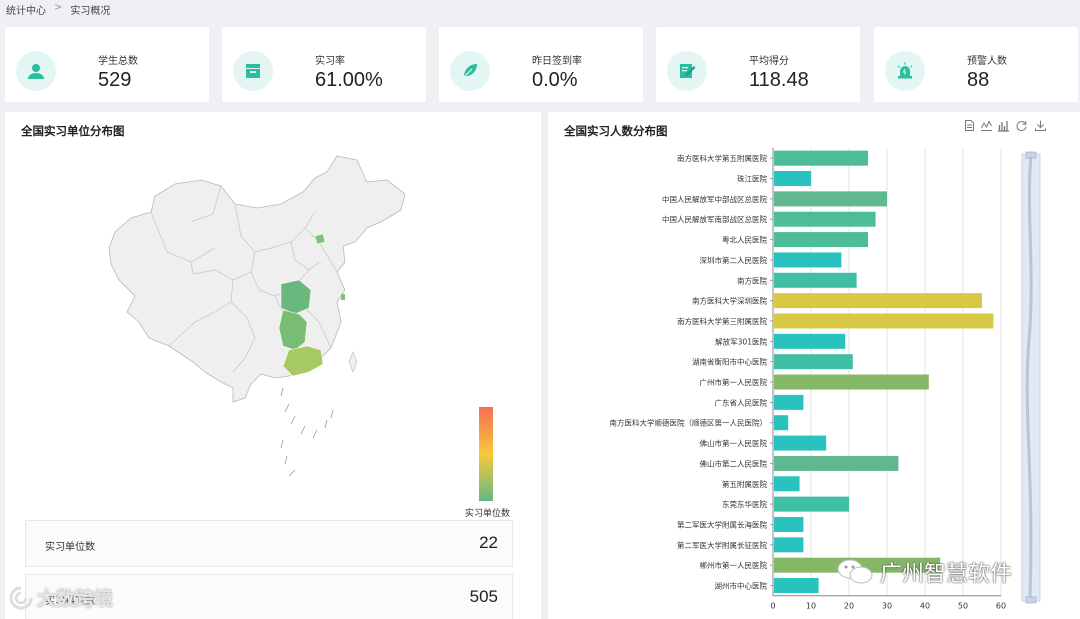  Describe the element at coordinates (253, 71) in the screenshot. I see `inbox-icon` at that location.